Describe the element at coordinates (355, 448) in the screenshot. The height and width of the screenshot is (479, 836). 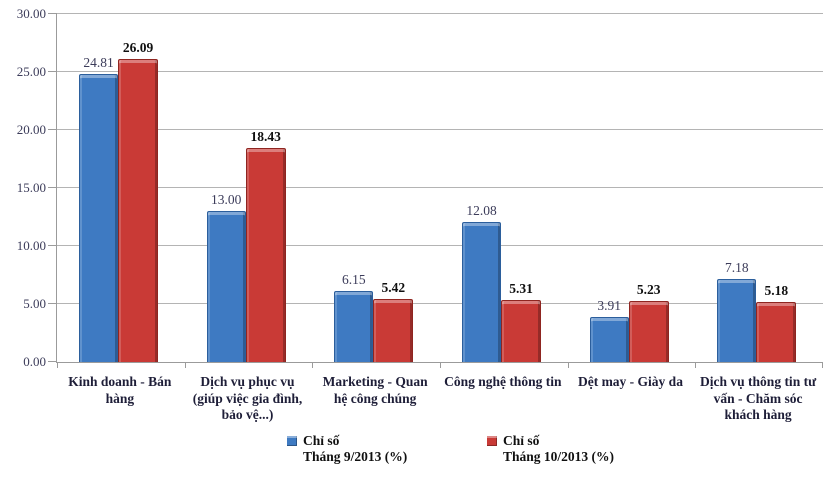
I see `legend-label: Chỉ số Tháng 9/2013 (%)` at that location.